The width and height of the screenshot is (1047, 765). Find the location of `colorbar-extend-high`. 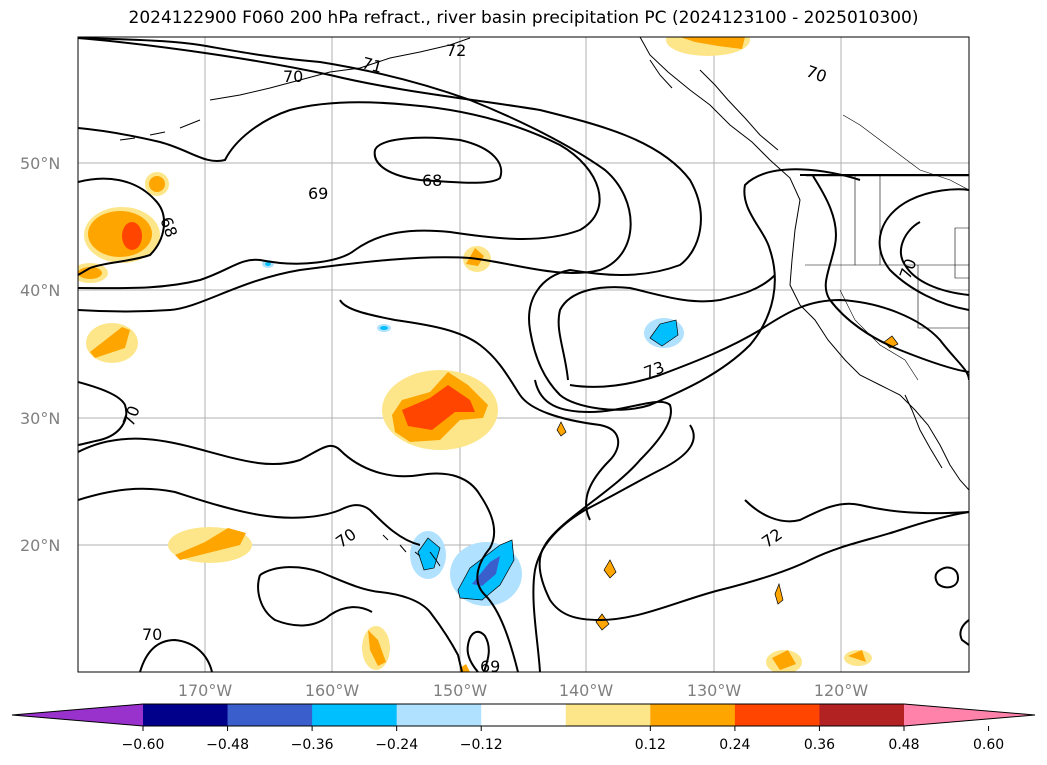

colorbar-extend-high is located at coordinates (969, 715).